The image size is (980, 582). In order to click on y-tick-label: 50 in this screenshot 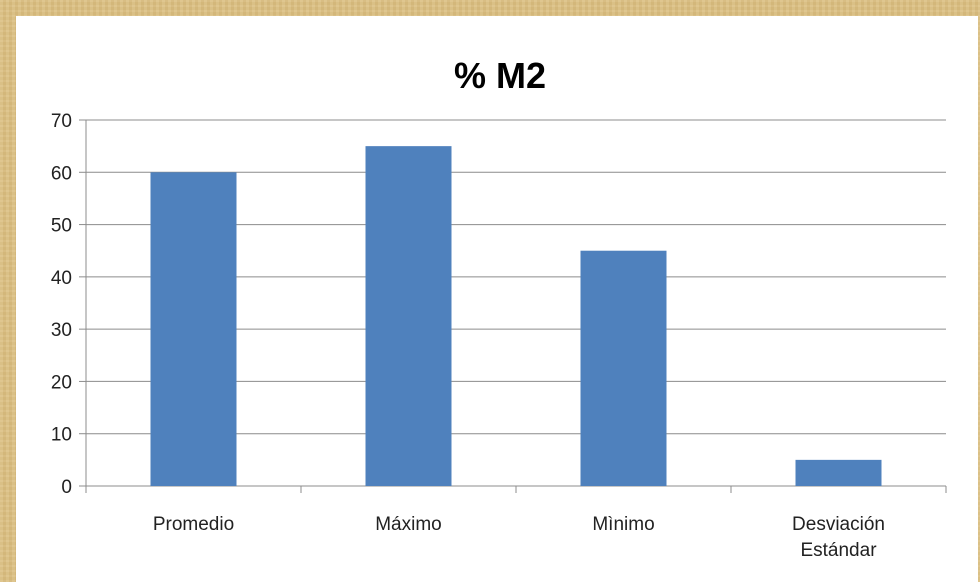, I will do `click(61, 226)`.